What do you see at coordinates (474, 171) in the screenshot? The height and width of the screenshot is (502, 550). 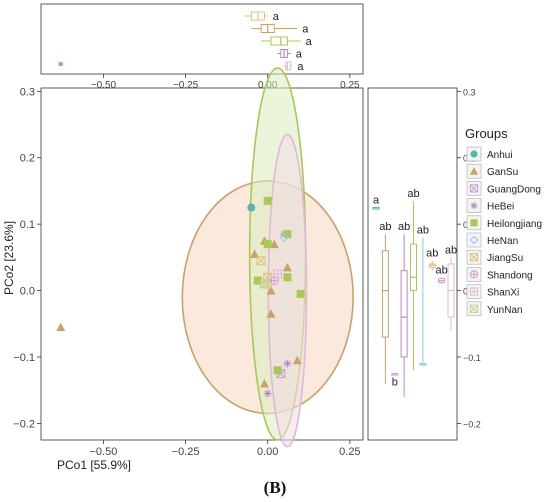 I see `legend-key-gansu` at bounding box center [474, 171].